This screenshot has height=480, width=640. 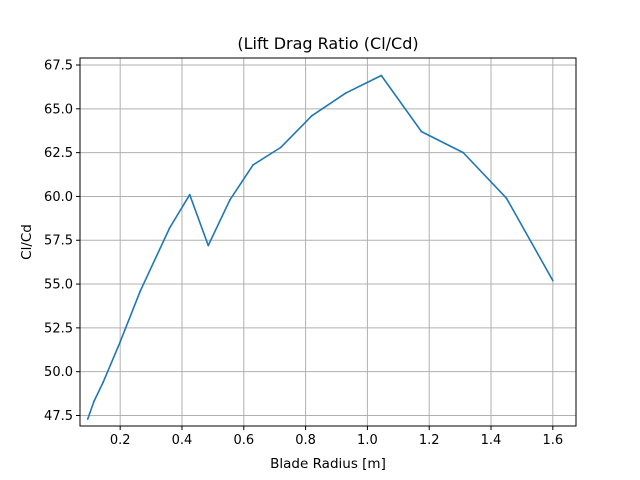 I want to click on y-tick-label: 52.5, so click(x=58, y=328).